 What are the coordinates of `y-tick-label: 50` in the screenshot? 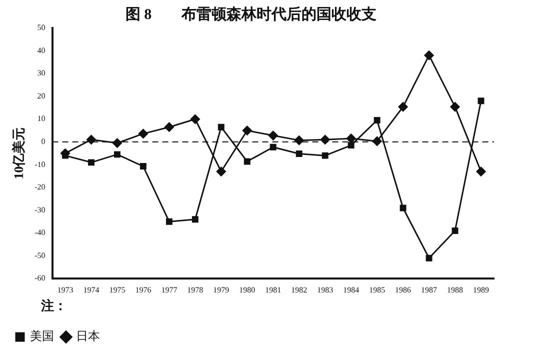 It's located at (41, 27).